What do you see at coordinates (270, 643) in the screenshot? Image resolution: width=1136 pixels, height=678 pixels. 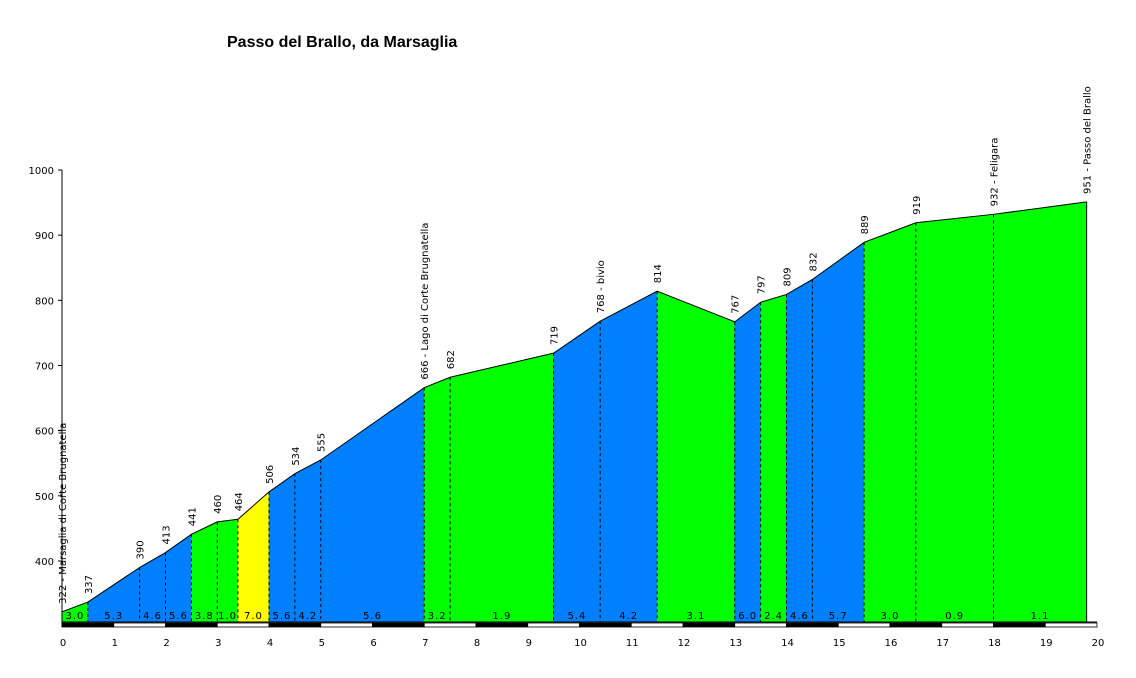 I see `x-tick-label: 4` at bounding box center [270, 643].